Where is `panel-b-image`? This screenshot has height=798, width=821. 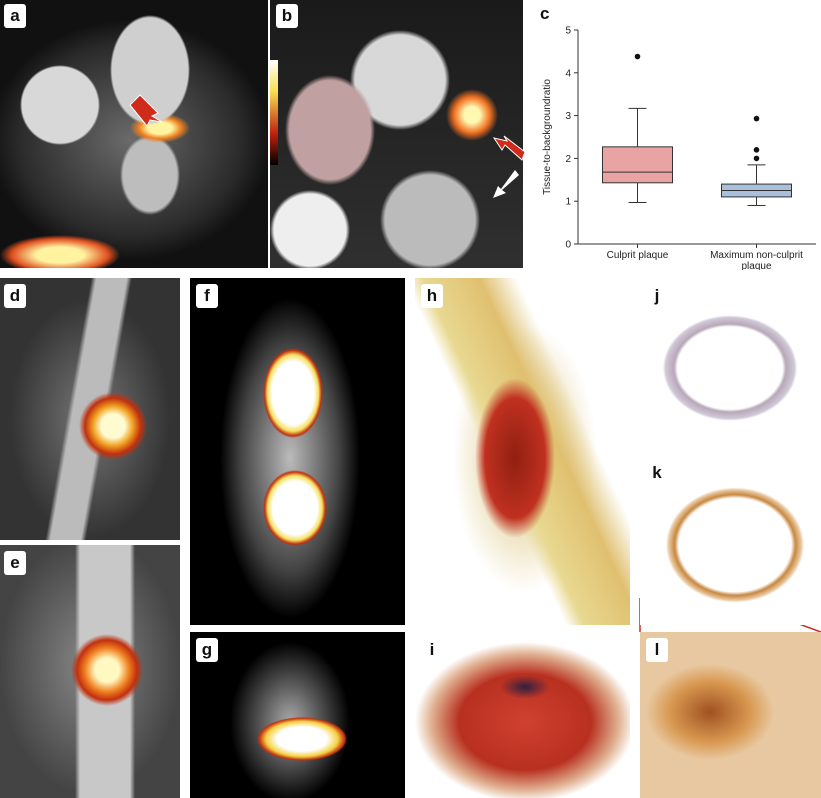
panel-b-image is located at coordinates (396, 134).